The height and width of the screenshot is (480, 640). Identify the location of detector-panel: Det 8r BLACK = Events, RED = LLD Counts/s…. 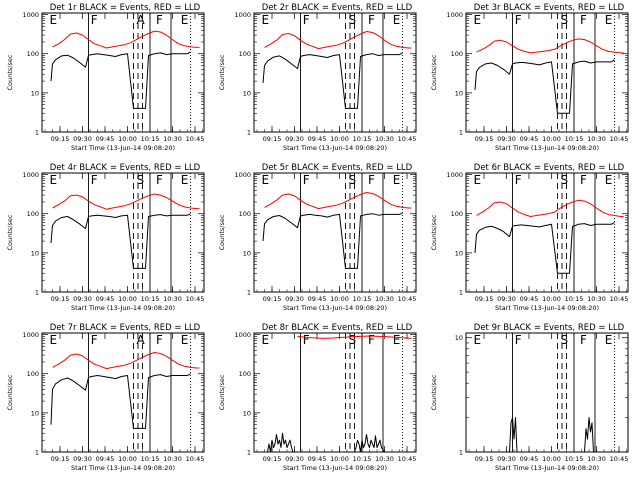
(317, 397).